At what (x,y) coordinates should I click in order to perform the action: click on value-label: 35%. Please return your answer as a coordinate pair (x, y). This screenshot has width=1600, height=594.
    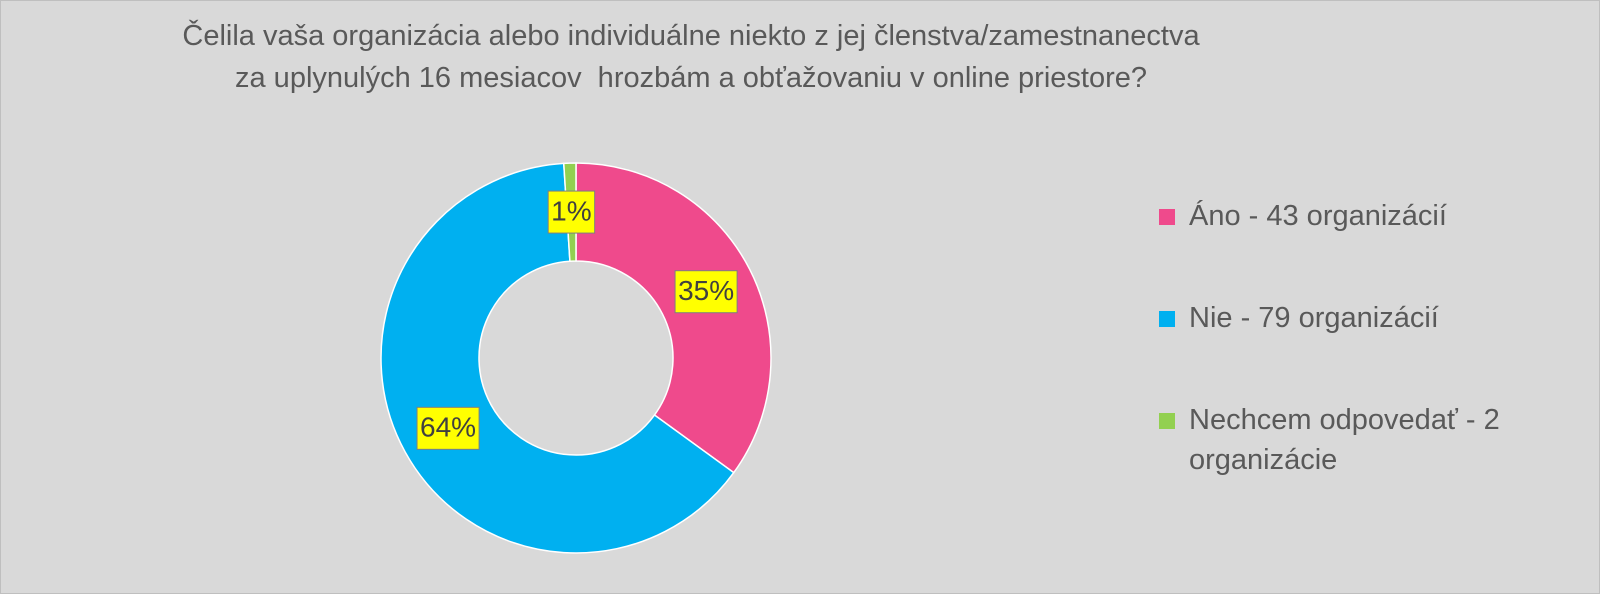
    Looking at the image, I should click on (706, 292).